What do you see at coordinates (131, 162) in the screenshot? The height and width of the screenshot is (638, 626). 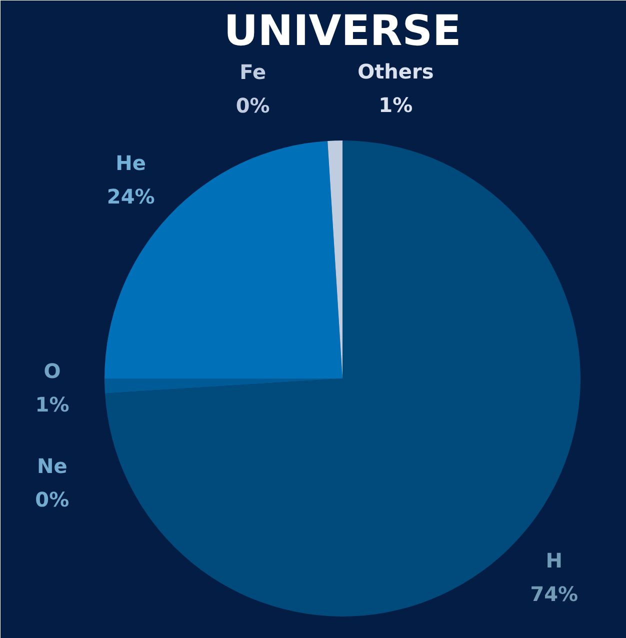 I see `slice-label: He` at bounding box center [131, 162].